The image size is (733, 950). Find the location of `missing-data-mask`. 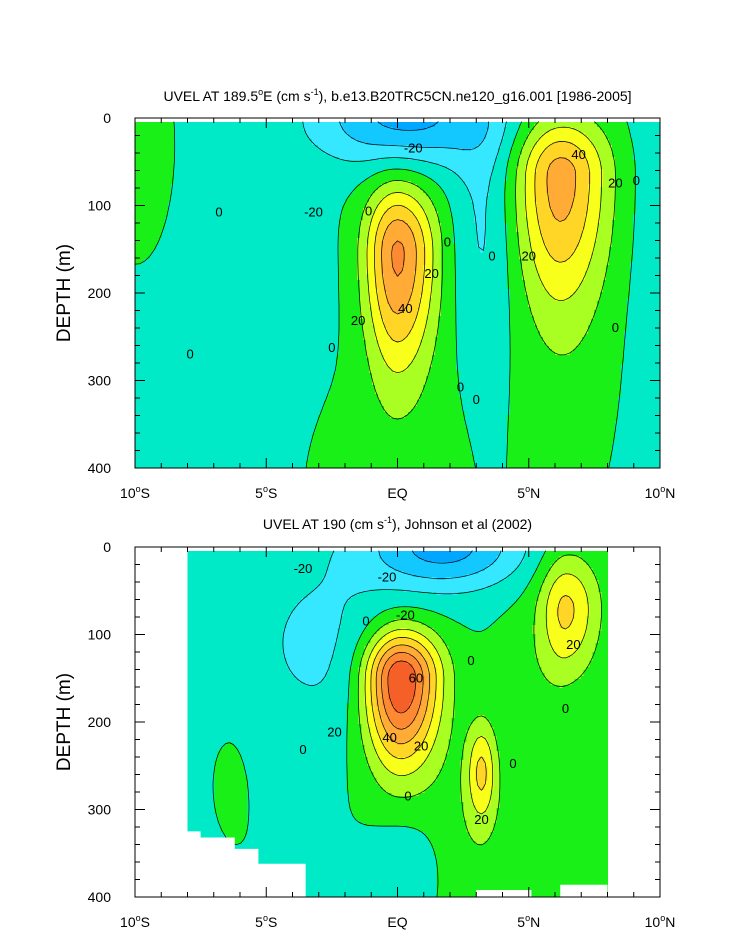

missing-data-mask is located at coordinates (397, 864).